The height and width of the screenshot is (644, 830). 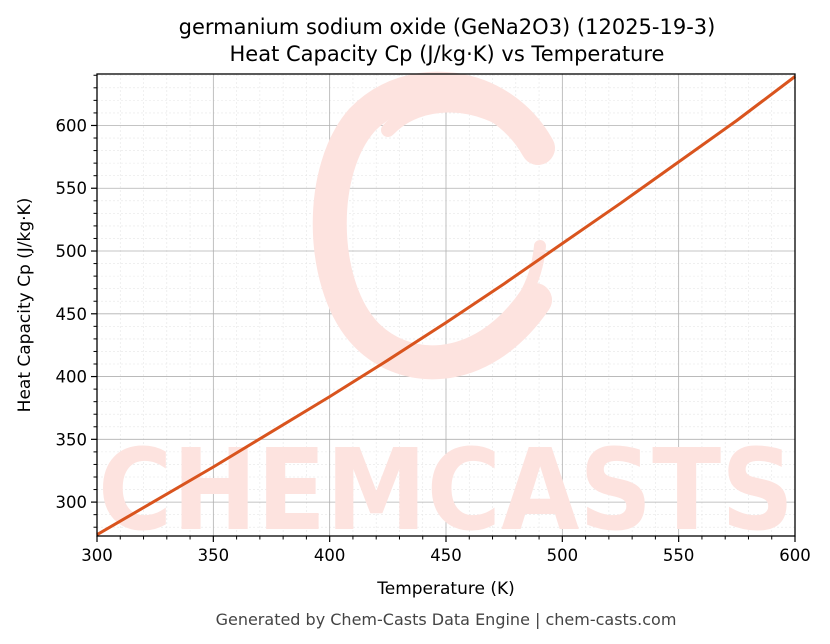 What do you see at coordinates (795, 555) in the screenshot?
I see `x-tick-label: 600` at bounding box center [795, 555].